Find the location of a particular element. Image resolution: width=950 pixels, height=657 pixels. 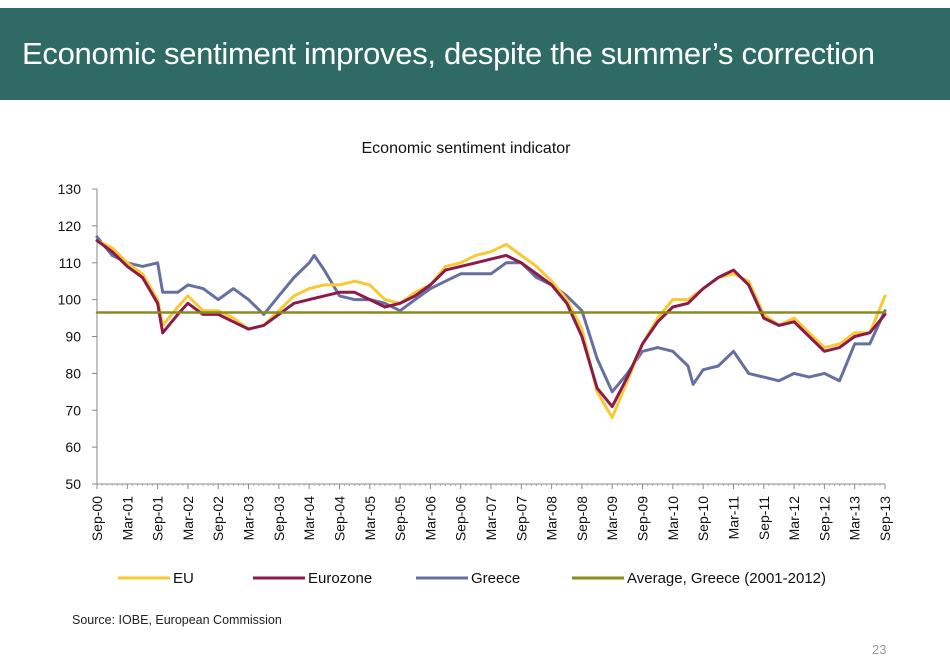

y-tick-label: 110 is located at coordinates (70, 263).